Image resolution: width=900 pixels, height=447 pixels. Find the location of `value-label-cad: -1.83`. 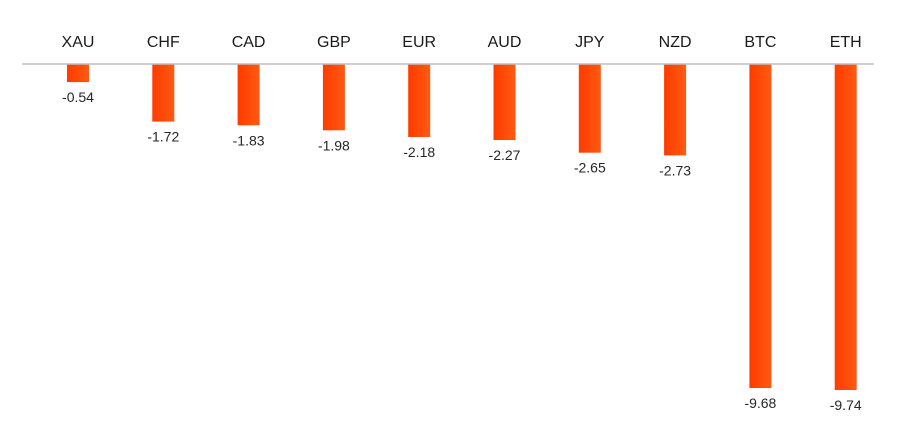

value-label-cad: -1.83 is located at coordinates (249, 140).